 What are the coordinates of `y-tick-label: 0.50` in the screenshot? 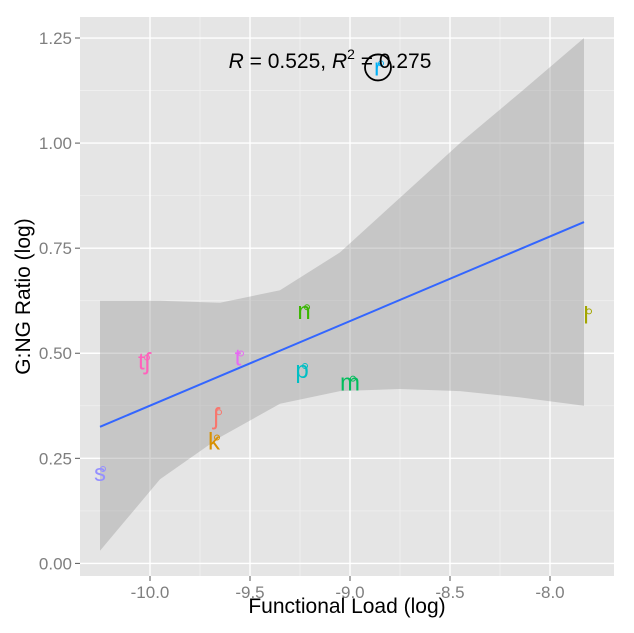 It's located at (55, 353).